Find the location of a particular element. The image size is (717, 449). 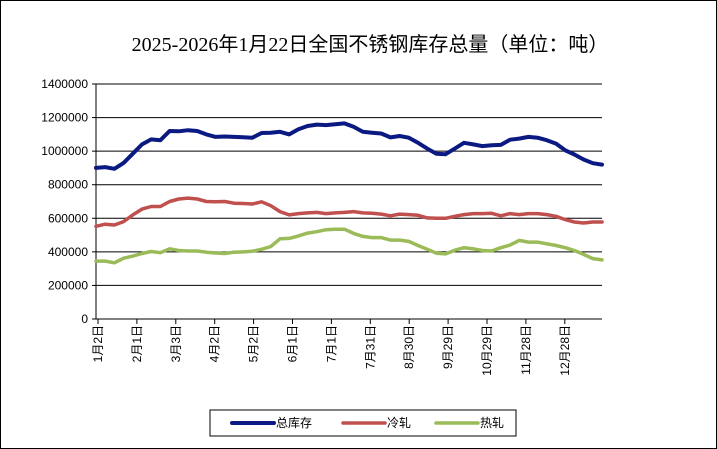

x-tick-label: 12月28日 is located at coordinates (565, 350).